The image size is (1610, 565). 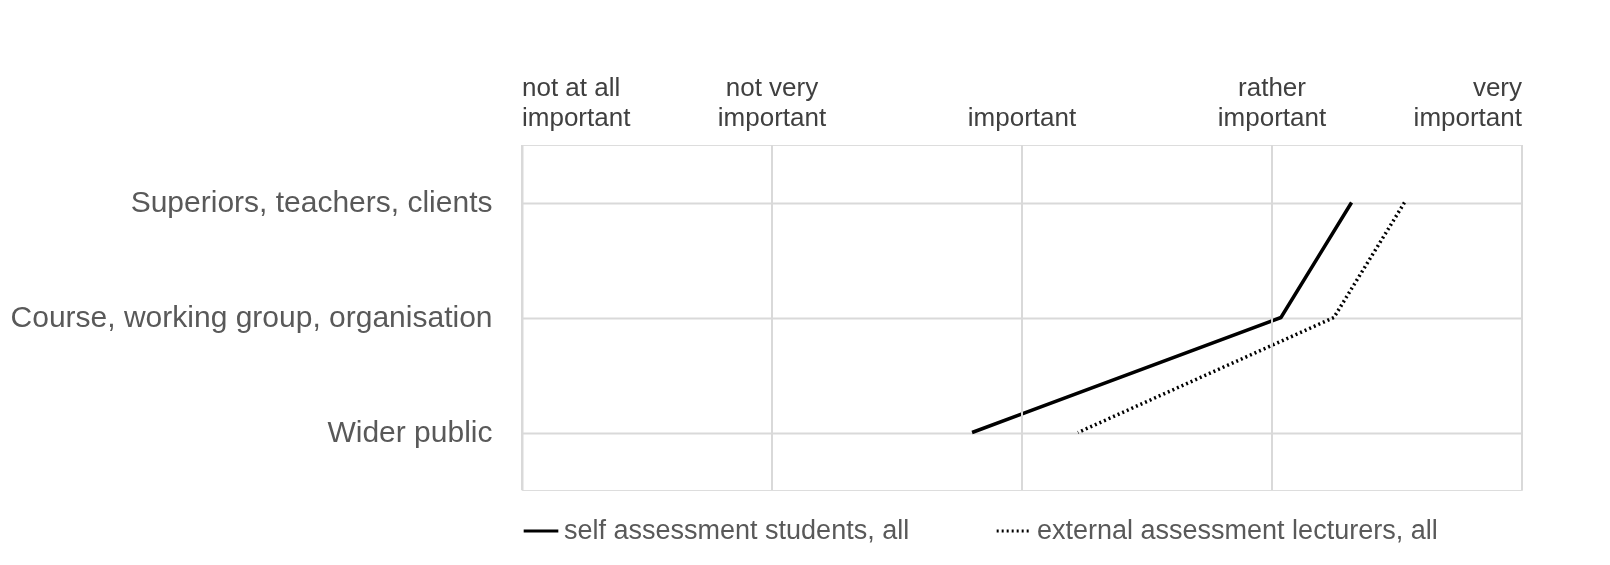 What do you see at coordinates (1468, 102) in the screenshot?
I see `text: very important` at bounding box center [1468, 102].